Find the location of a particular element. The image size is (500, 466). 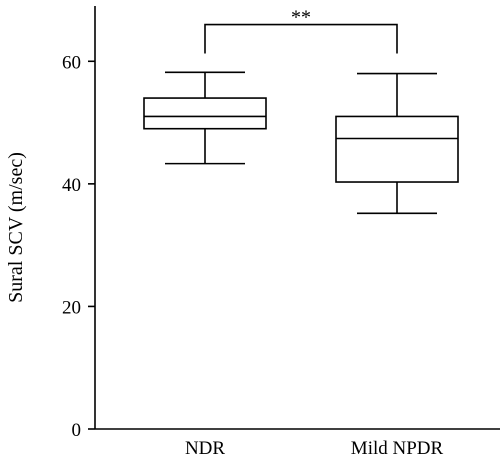

category-label-mild-npdr: Mild NPDR is located at coordinates (397, 448).